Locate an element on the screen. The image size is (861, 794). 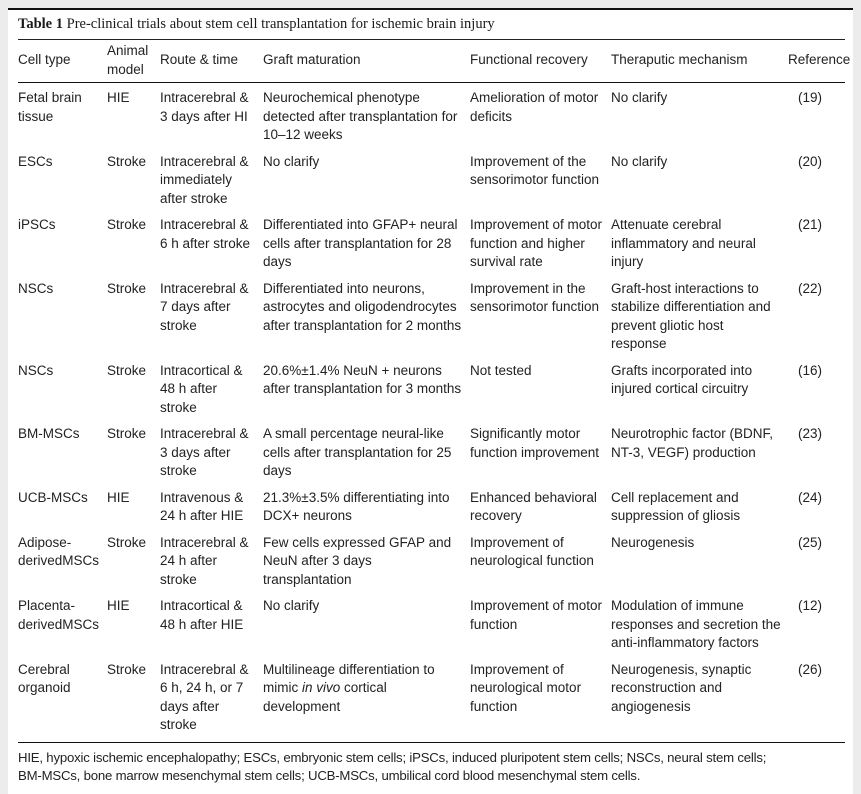
cell-route-time: Intracerebral & 3 days after HI is located at coordinates (204, 107).